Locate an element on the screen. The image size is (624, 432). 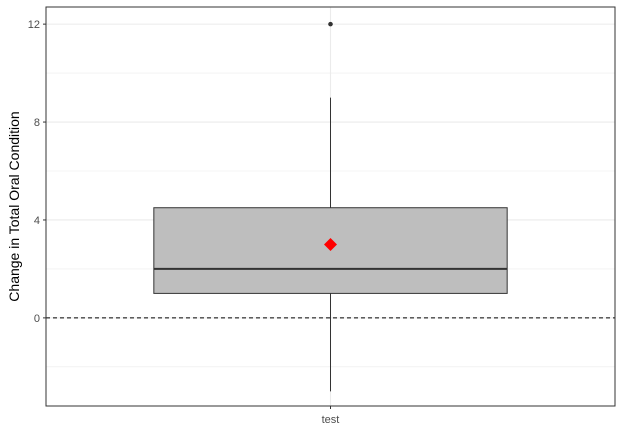
x-axis: test is located at coordinates (331, 416).